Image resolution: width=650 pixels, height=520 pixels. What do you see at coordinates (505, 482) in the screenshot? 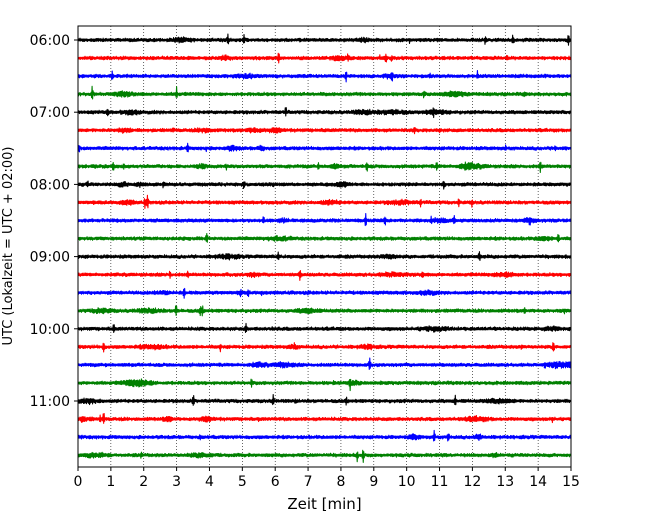
I see `x-tick-label: 13` at bounding box center [505, 482].